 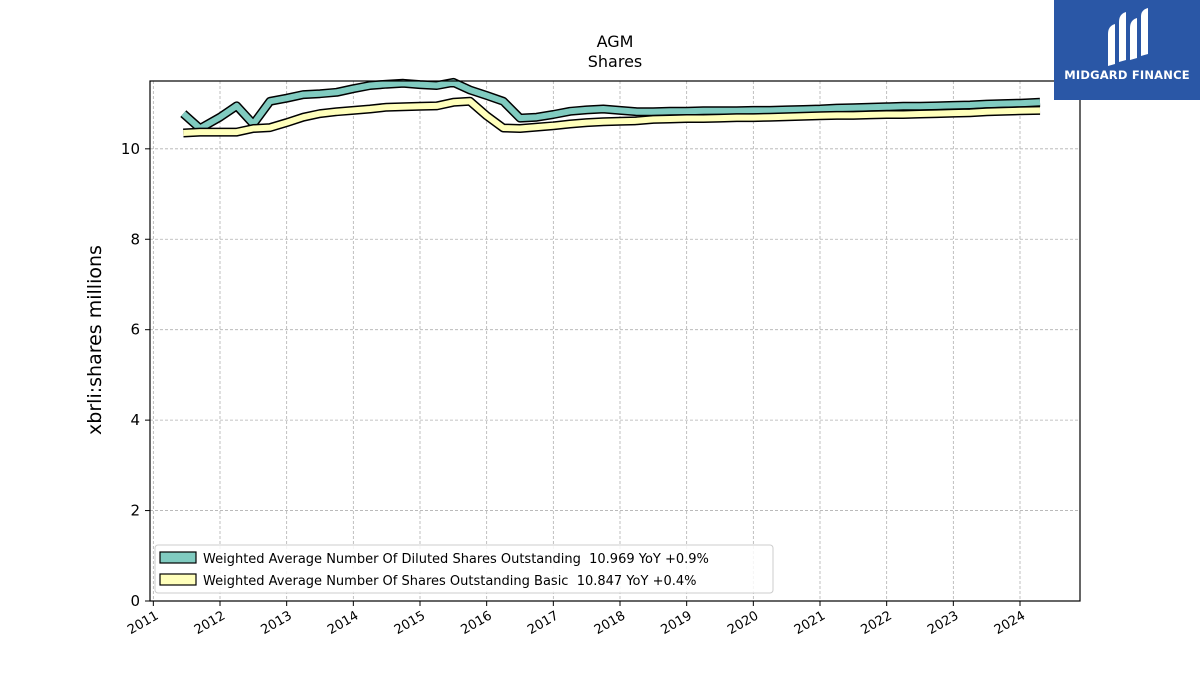 What do you see at coordinates (615, 61) in the screenshot?
I see `chart-subtitle: Shares` at bounding box center [615, 61].